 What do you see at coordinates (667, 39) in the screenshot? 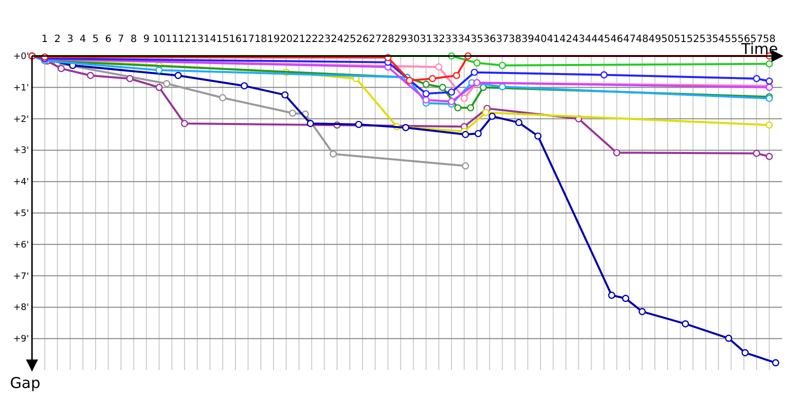
I see `x-tick-label: 50` at bounding box center [667, 39].